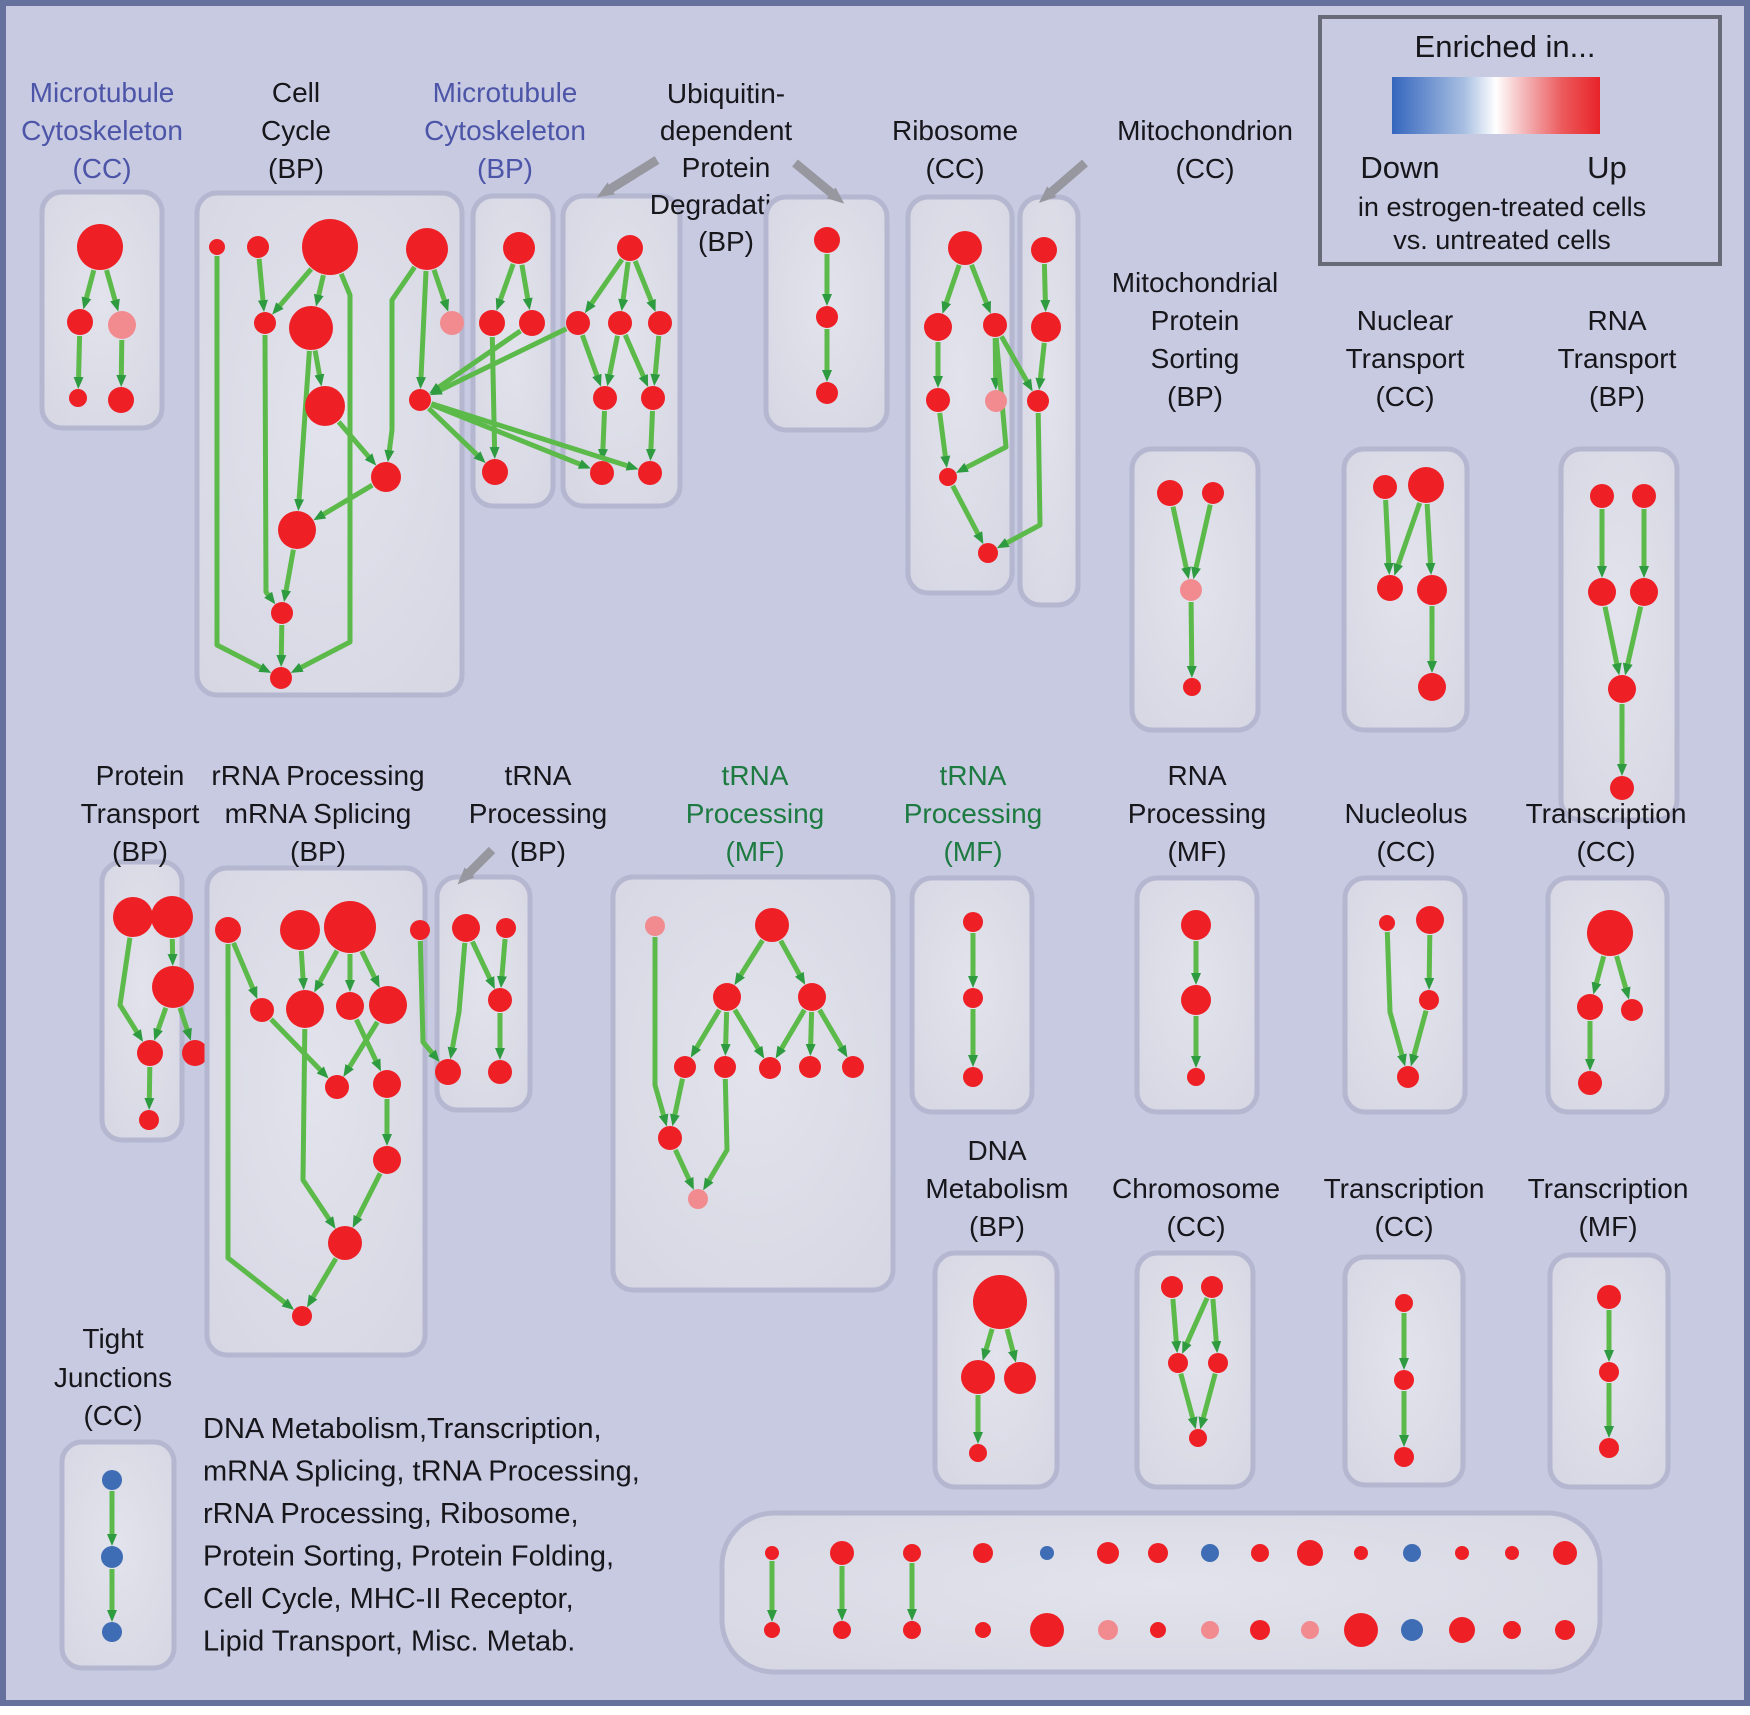  I want to click on cluster-label-line: tRNA, so click(538, 775).